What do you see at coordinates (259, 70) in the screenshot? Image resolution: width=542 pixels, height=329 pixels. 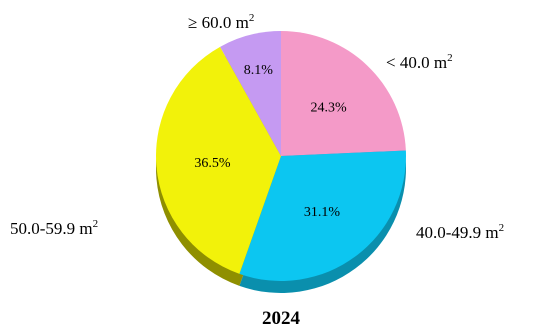 I see `slice-value-label-3: 8.1%` at bounding box center [259, 70].